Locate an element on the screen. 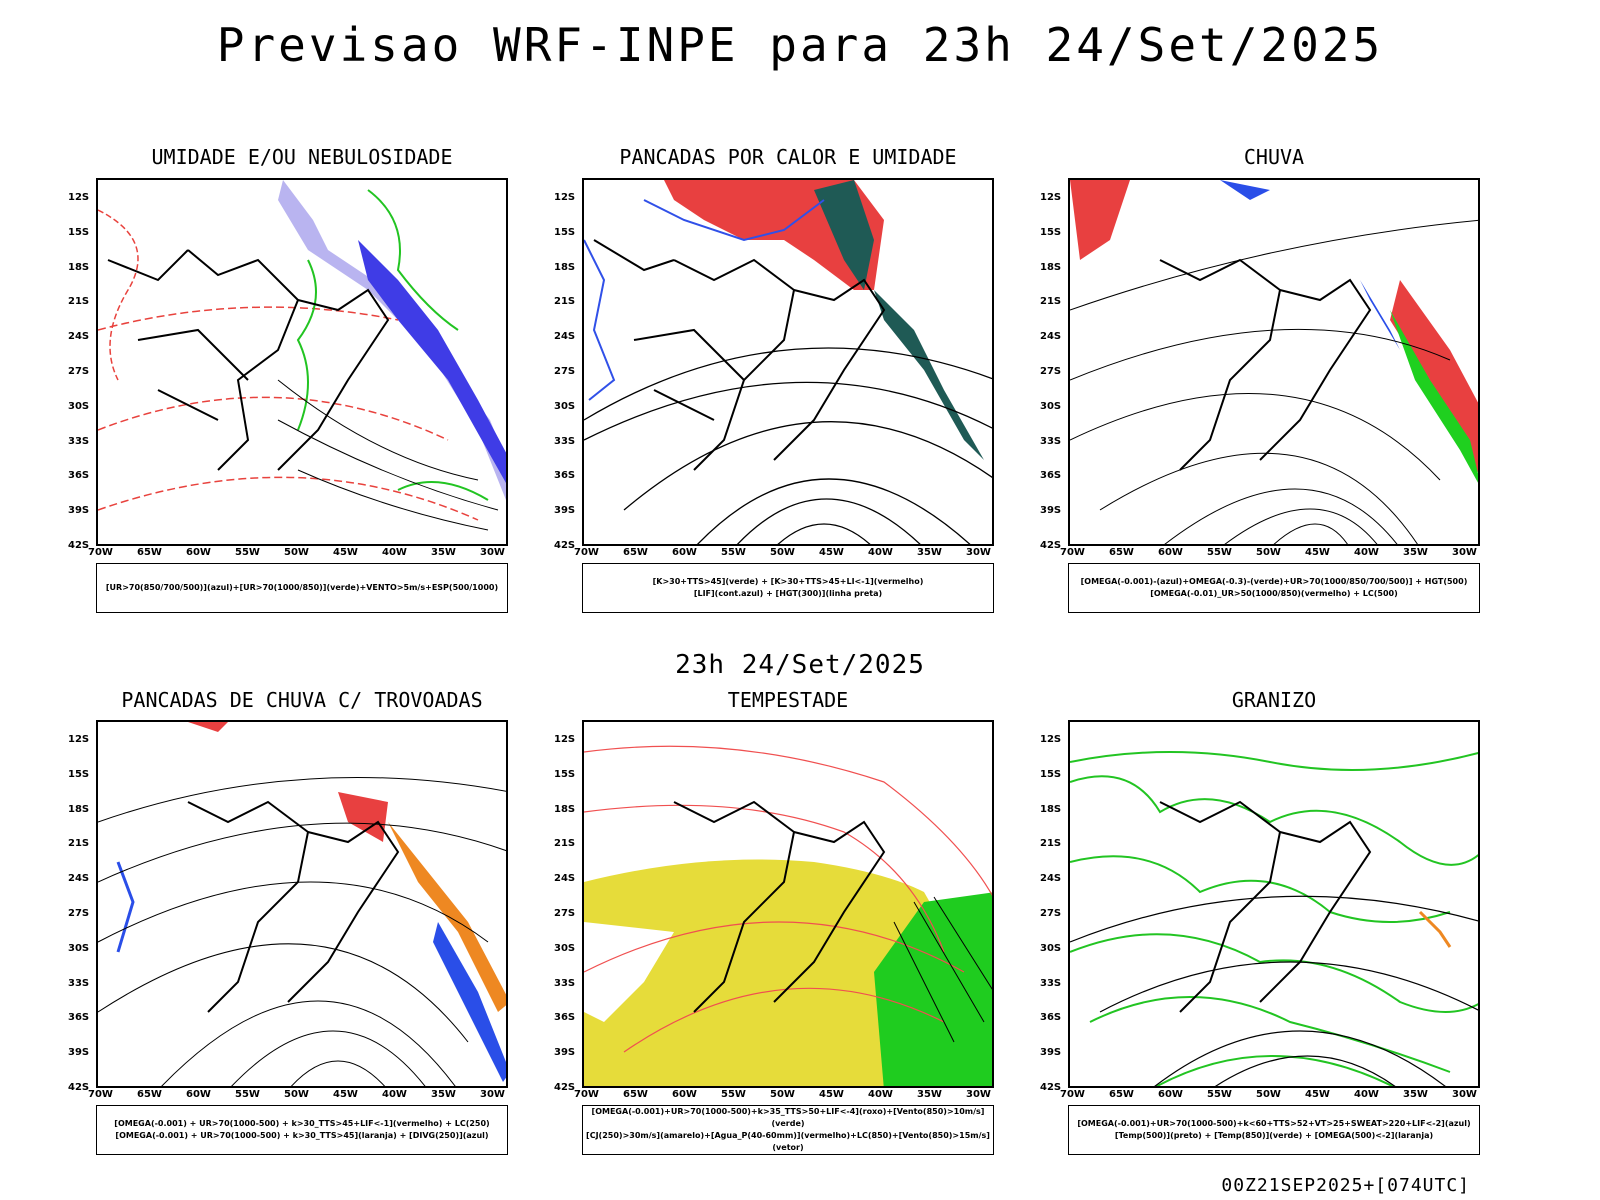  panel-title-umidade: UMIDADE E/OU NEBULOSIDADE is located at coordinates (302, 157).